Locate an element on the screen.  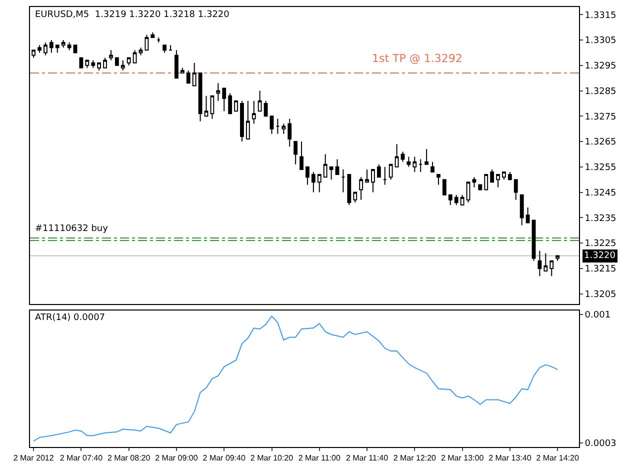
x-tick-label: 2 Mar 09:40 is located at coordinates (224, 458).